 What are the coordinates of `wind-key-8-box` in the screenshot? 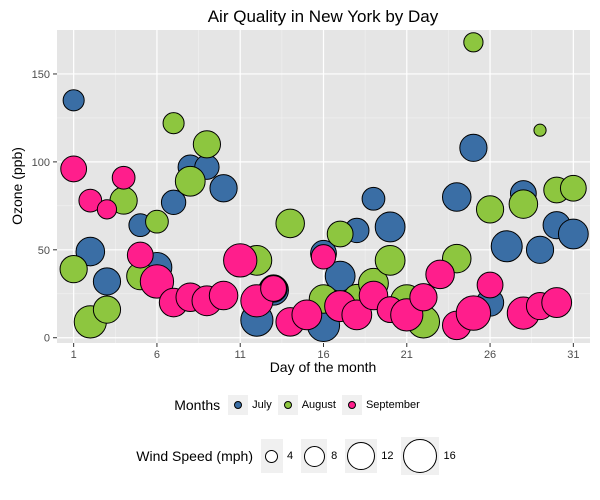 It's located at (314, 456).